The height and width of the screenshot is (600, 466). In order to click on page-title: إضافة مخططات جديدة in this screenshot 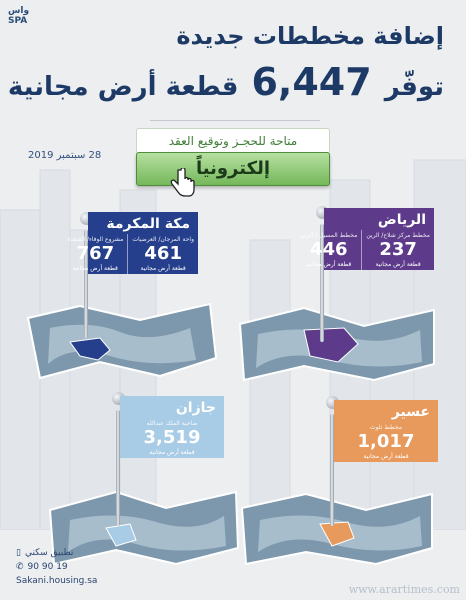, I will do `click(310, 36)`.